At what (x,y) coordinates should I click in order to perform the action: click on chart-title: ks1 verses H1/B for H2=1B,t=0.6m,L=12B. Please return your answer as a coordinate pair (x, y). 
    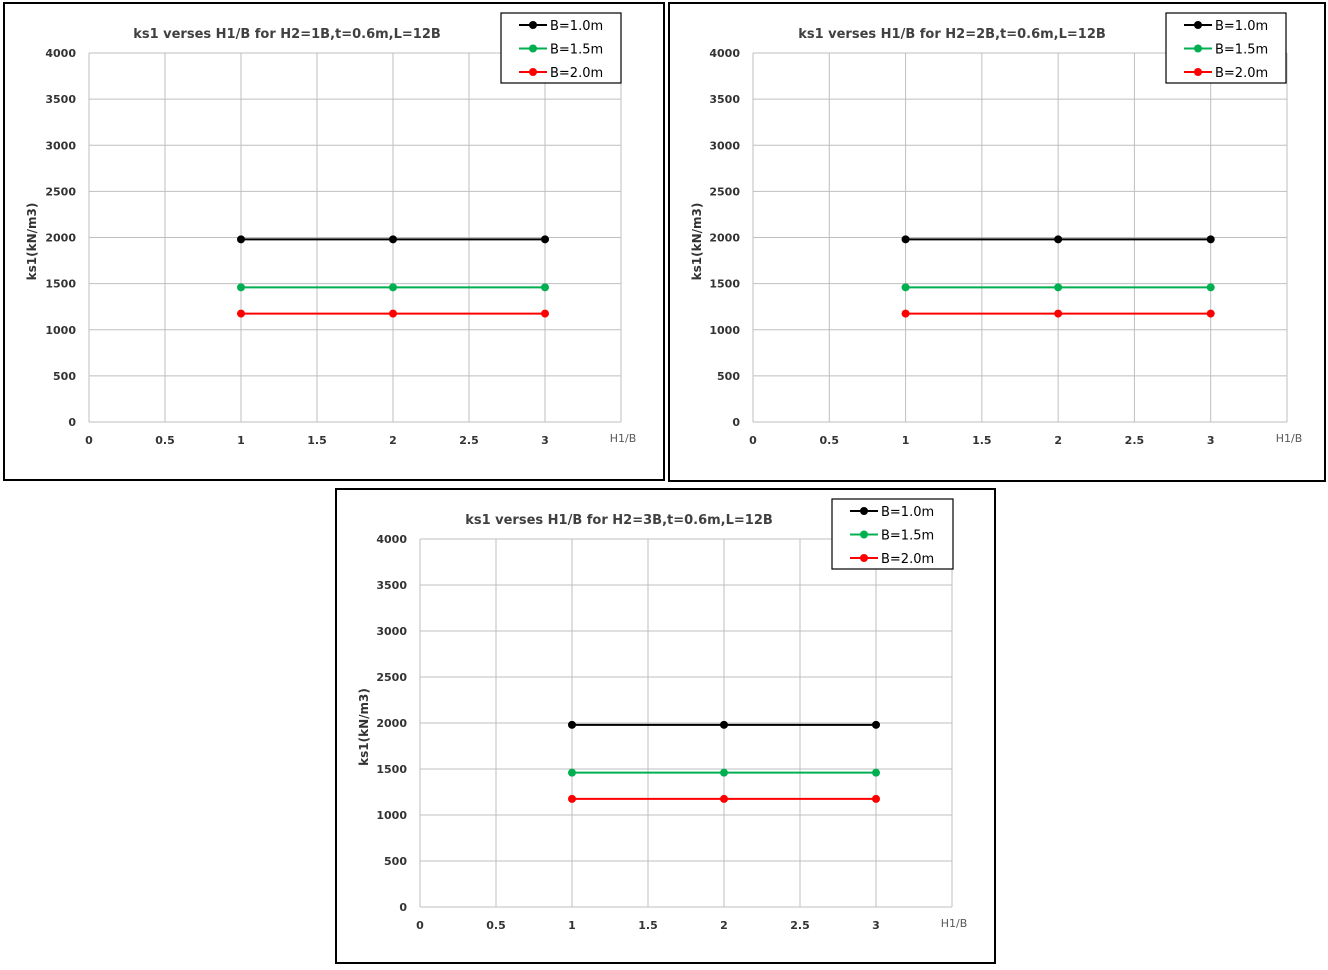
    Looking at the image, I should click on (287, 34).